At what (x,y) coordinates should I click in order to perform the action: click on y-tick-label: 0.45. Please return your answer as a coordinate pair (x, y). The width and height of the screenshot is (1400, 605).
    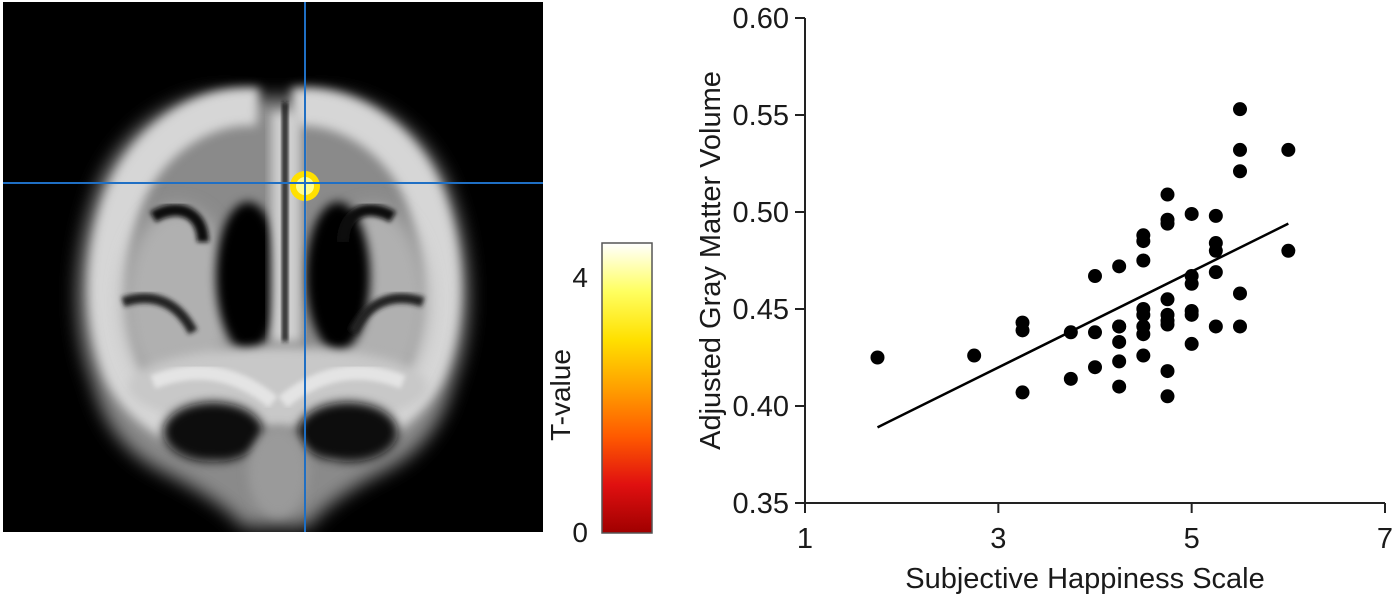
    Looking at the image, I should click on (761, 310).